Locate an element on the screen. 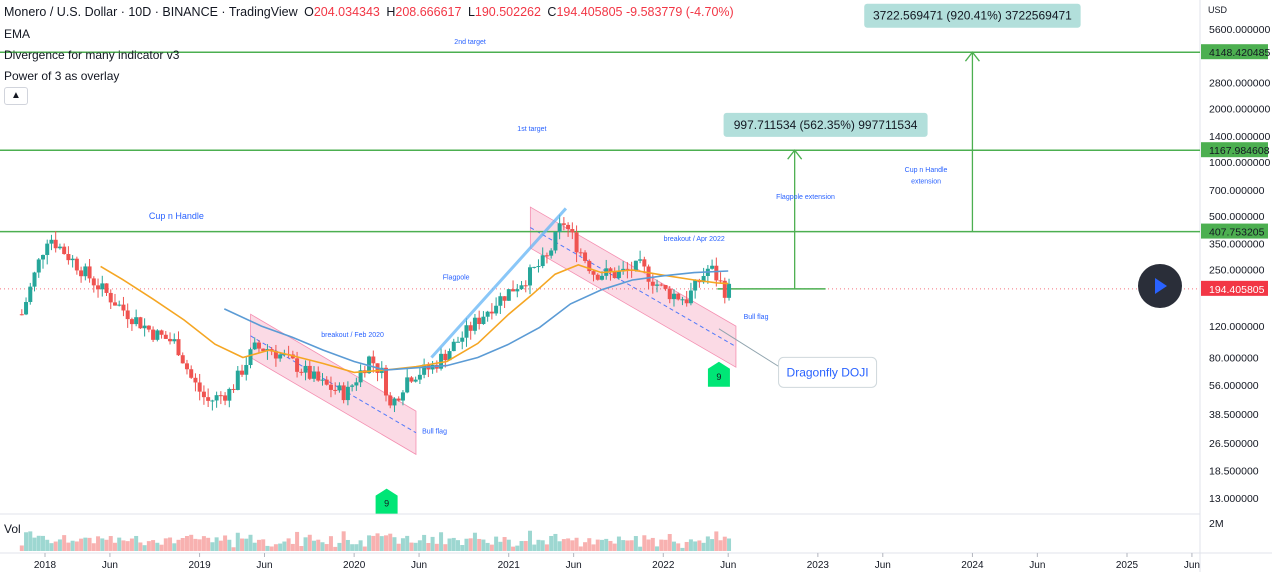 This screenshot has height=572, width=1272. collapse-indicators-button: ▲ is located at coordinates (16, 96).